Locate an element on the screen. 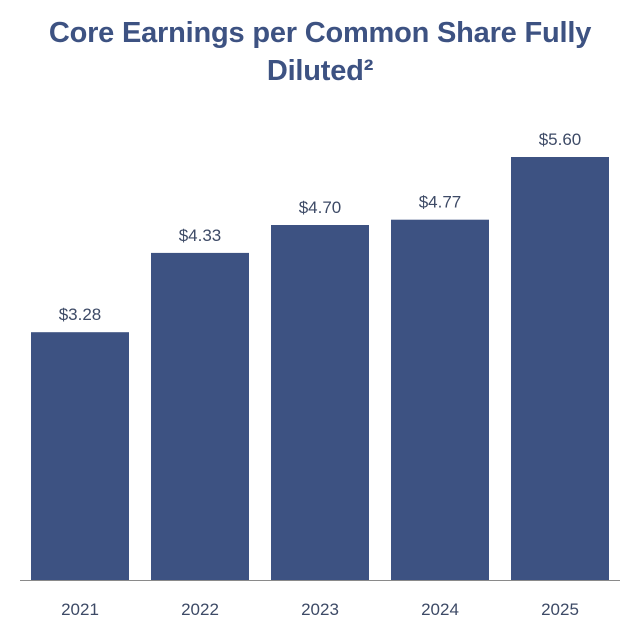 The image size is (640, 640). value-label-2025: $5.60 is located at coordinates (560, 139).